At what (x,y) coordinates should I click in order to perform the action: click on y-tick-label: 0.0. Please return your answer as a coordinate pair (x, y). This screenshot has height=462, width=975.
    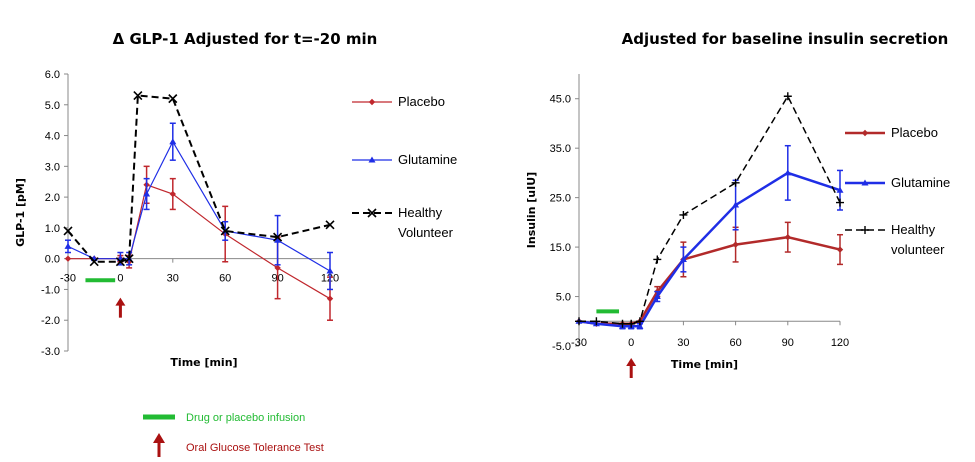
    Looking at the image, I should click on (52, 260).